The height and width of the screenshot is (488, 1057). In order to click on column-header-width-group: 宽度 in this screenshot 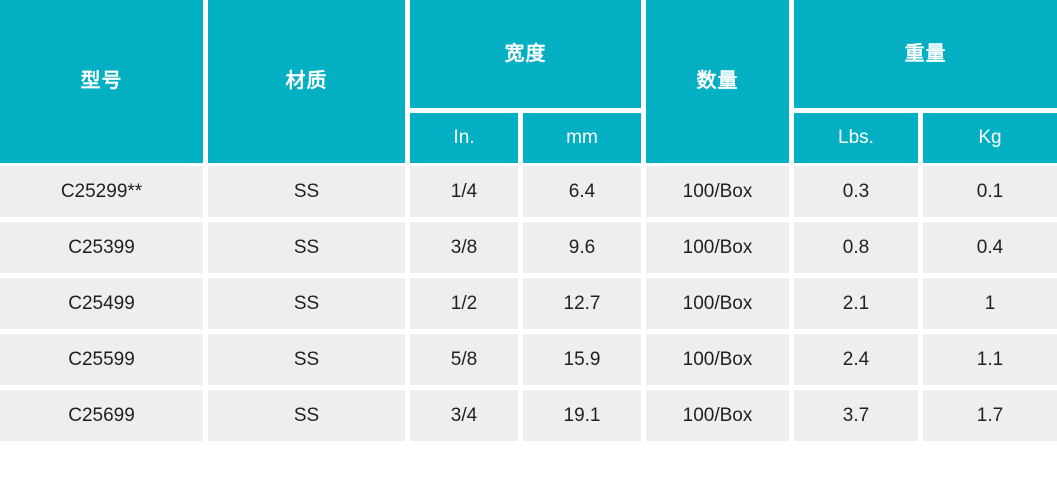, I will do `click(525, 54)`.